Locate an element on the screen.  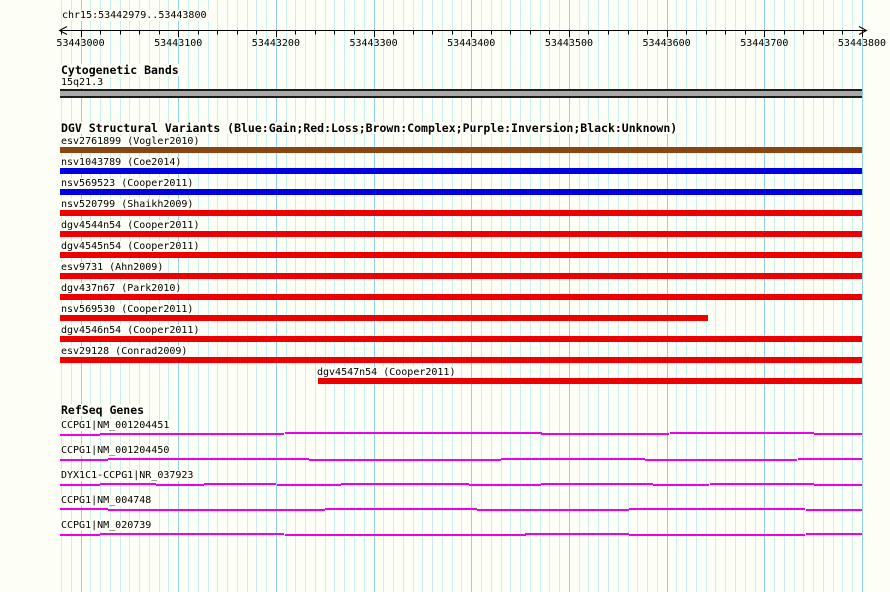
section-header-refseq: RefSeq Genes is located at coordinates (104, 410).